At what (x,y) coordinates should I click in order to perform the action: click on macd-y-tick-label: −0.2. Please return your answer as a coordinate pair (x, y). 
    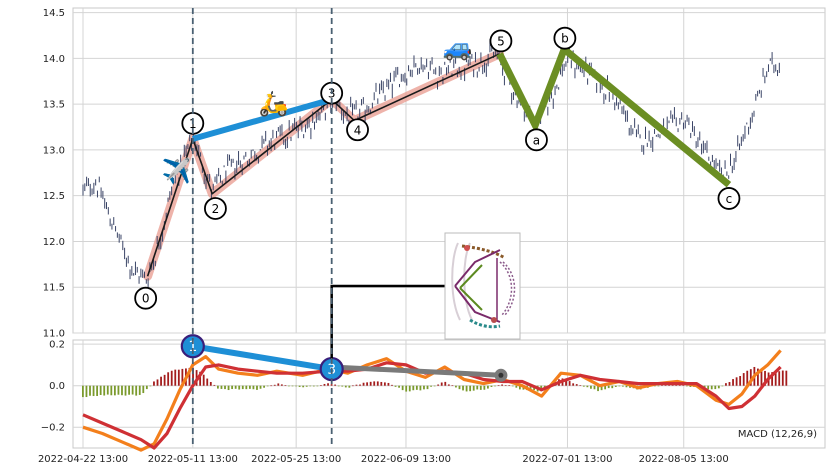
    Looking at the image, I should click on (53, 428).